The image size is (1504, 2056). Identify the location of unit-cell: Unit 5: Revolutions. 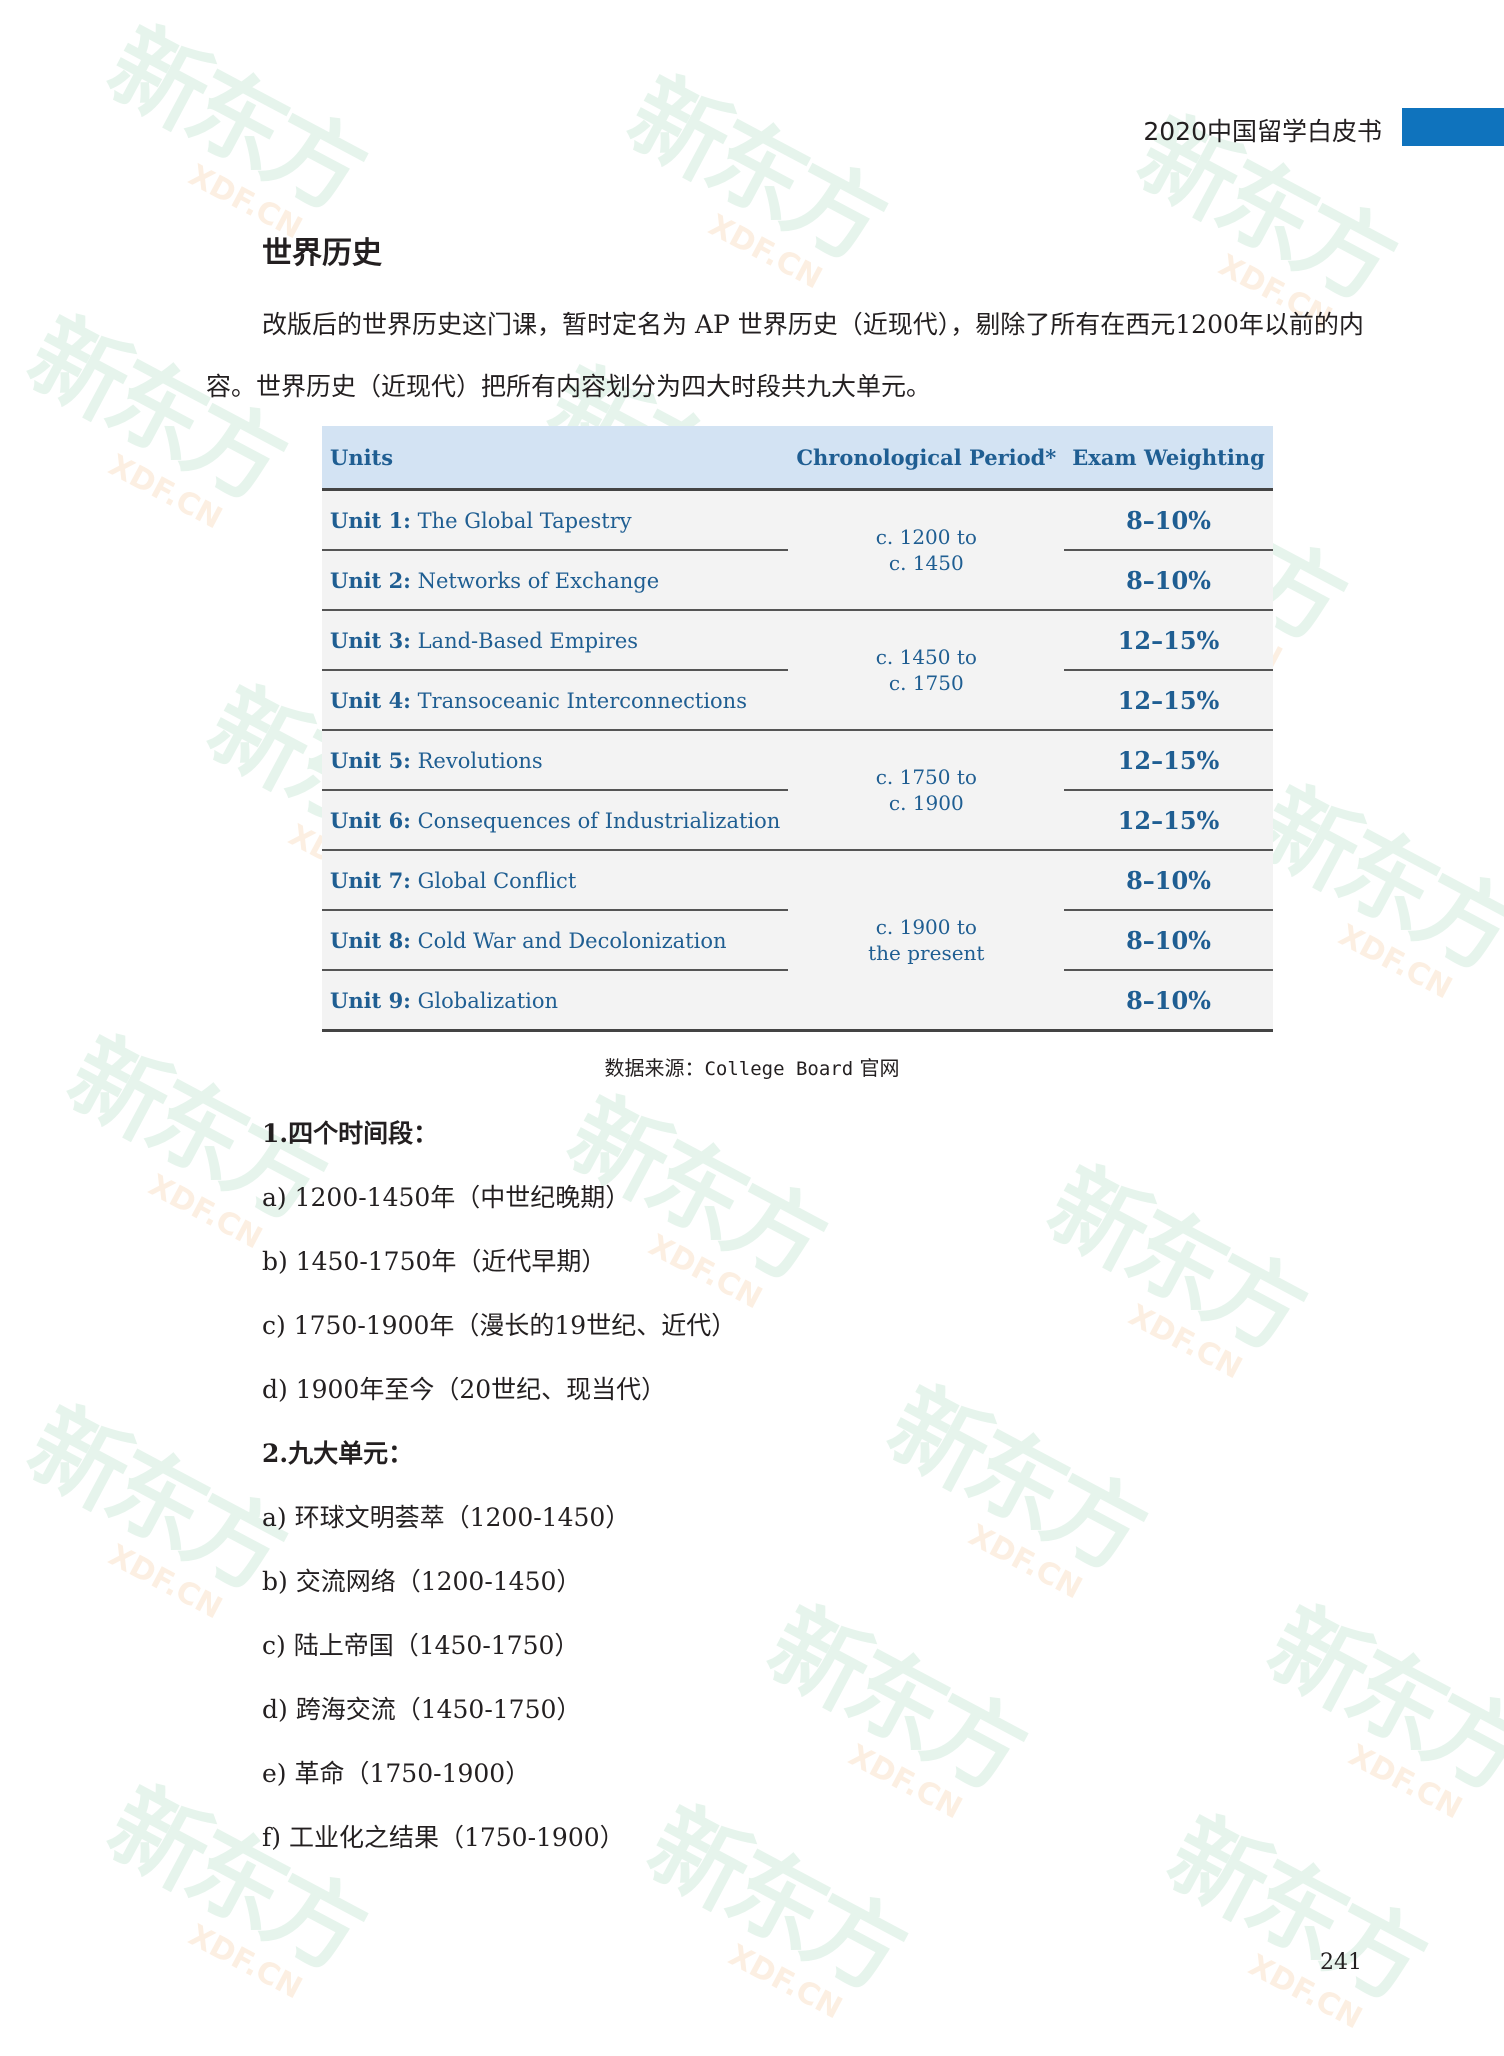
(555, 760).